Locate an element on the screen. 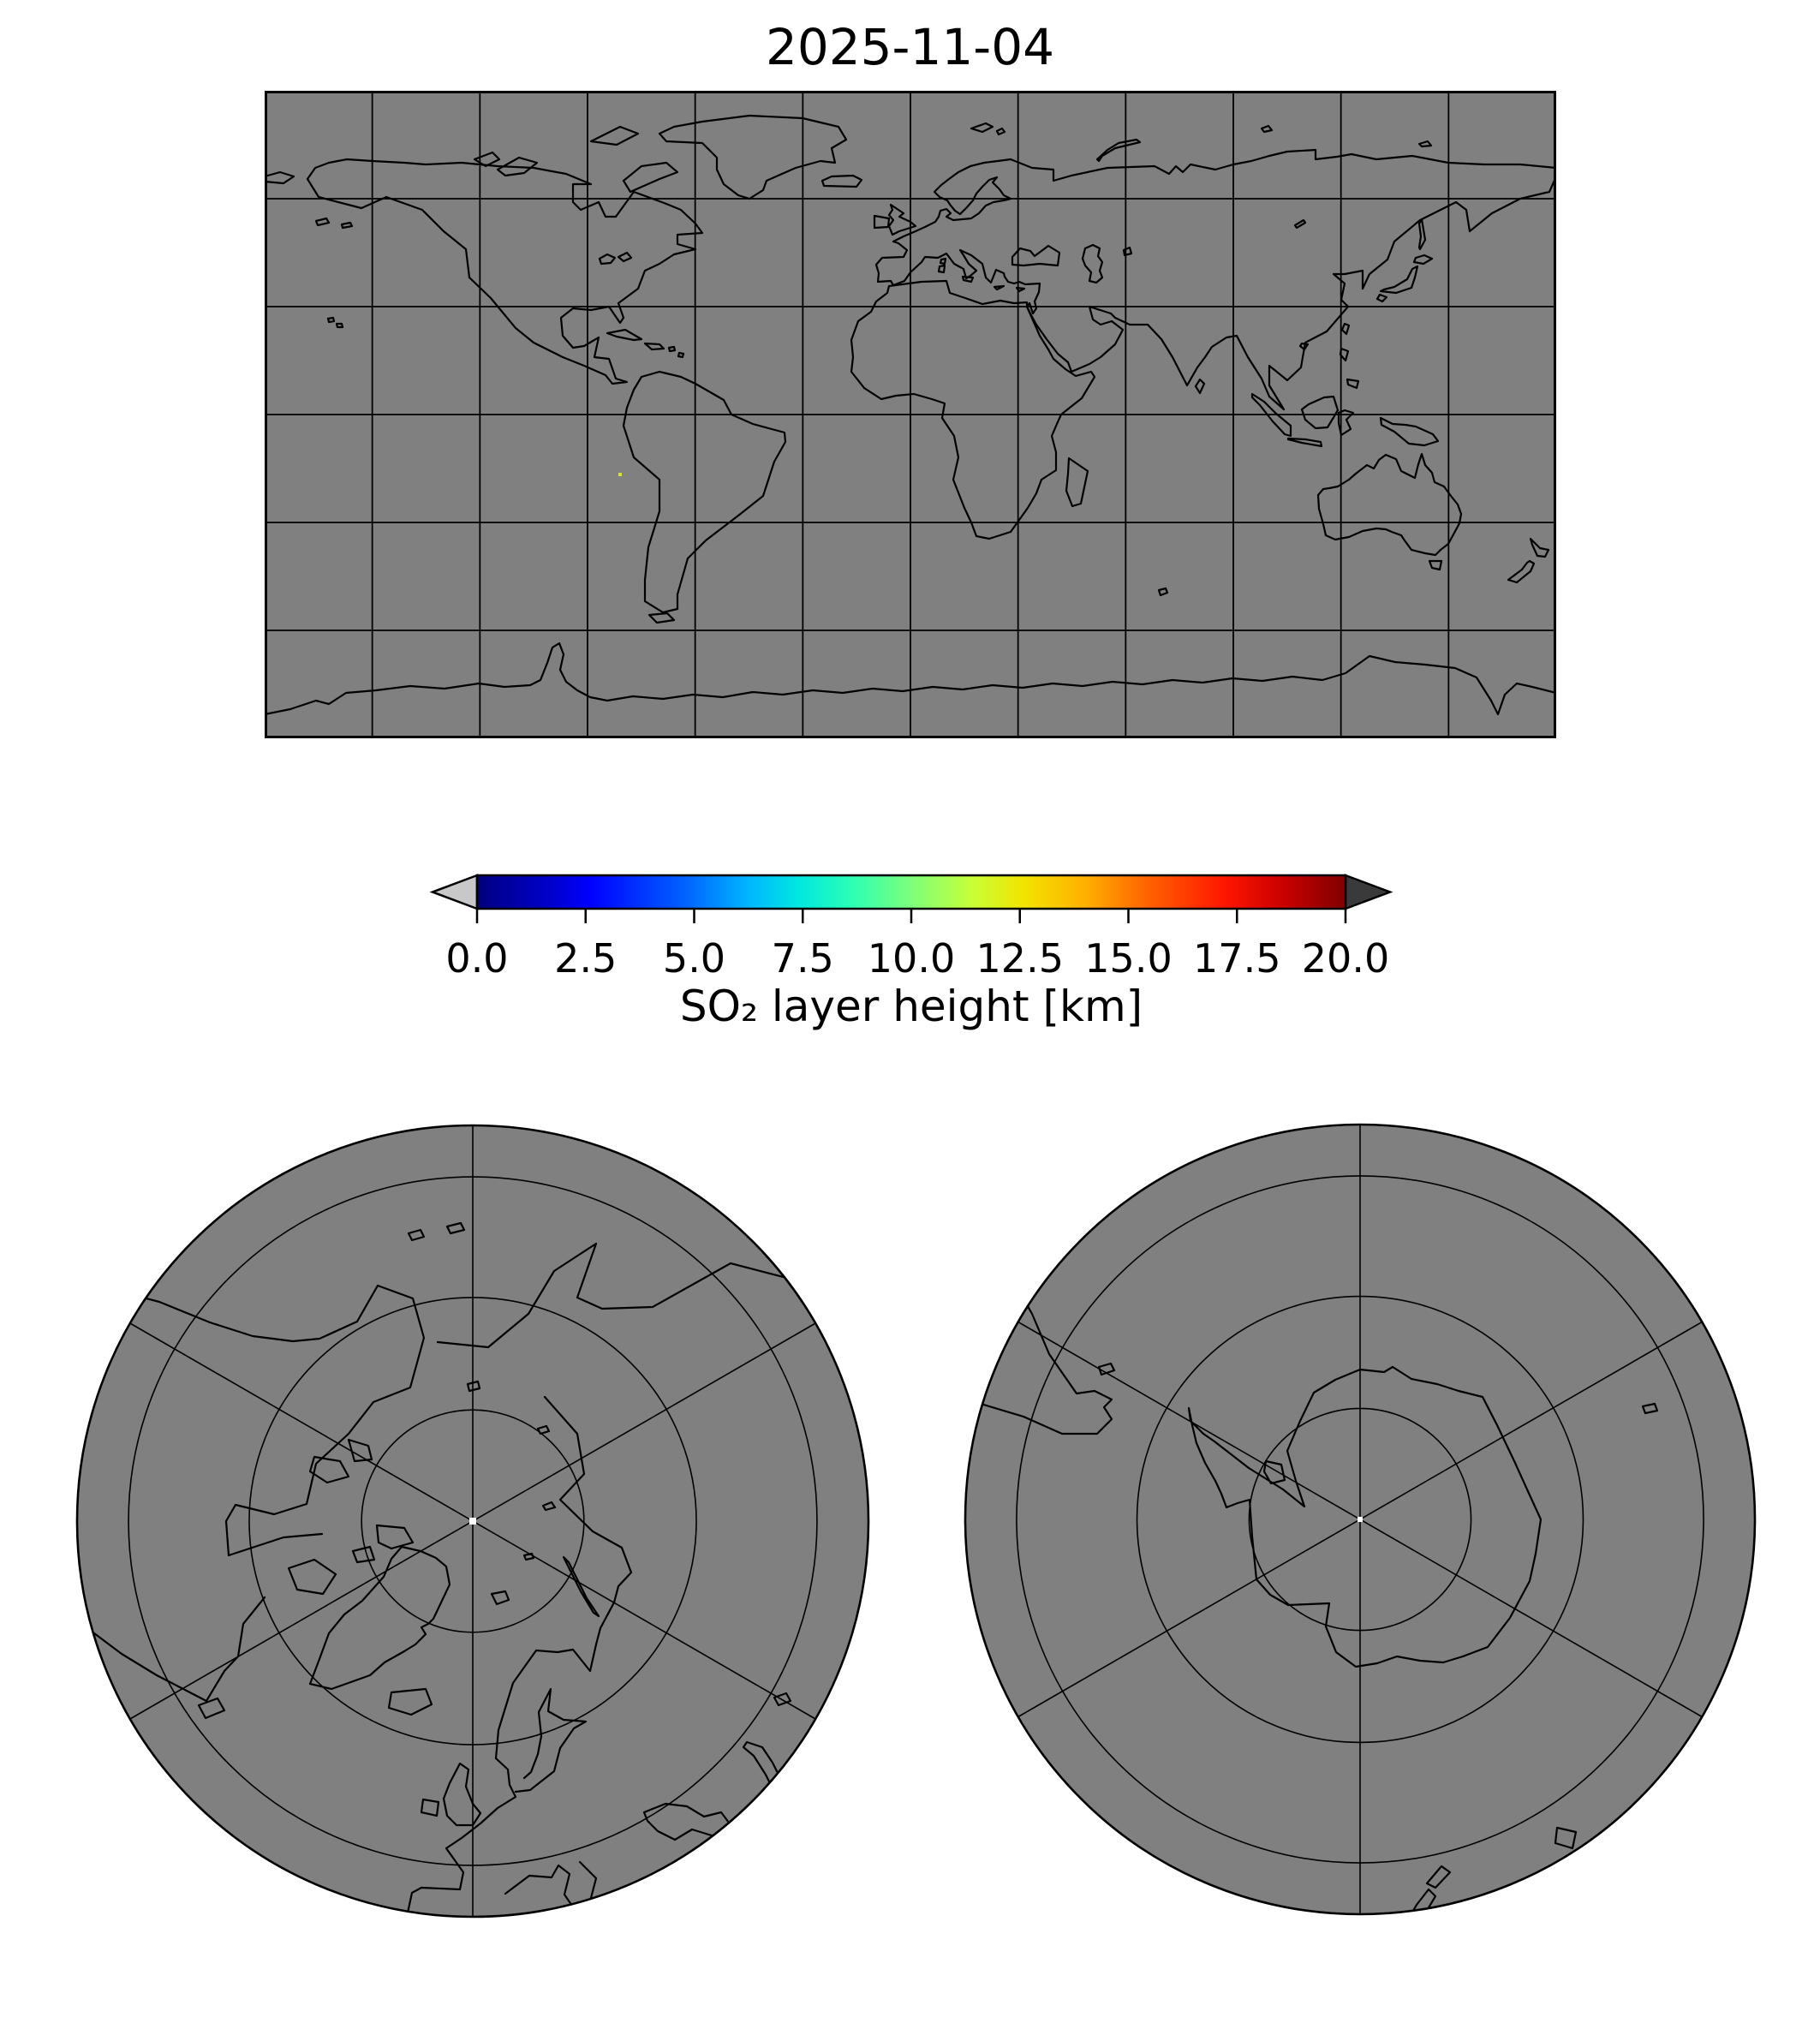  aral-sea is located at coordinates (1127, 252).